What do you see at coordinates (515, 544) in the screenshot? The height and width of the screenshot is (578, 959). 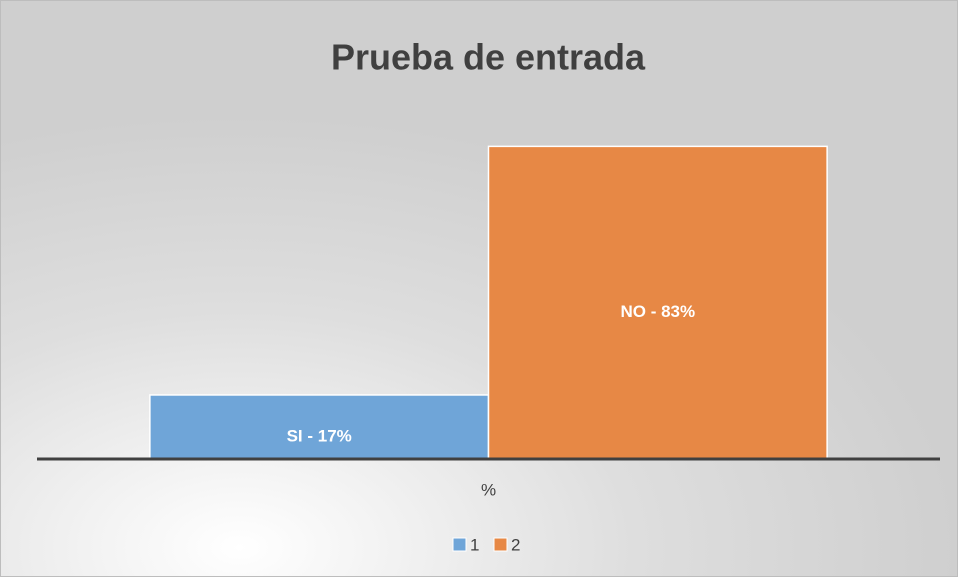 I see `legend-label: 2` at bounding box center [515, 544].